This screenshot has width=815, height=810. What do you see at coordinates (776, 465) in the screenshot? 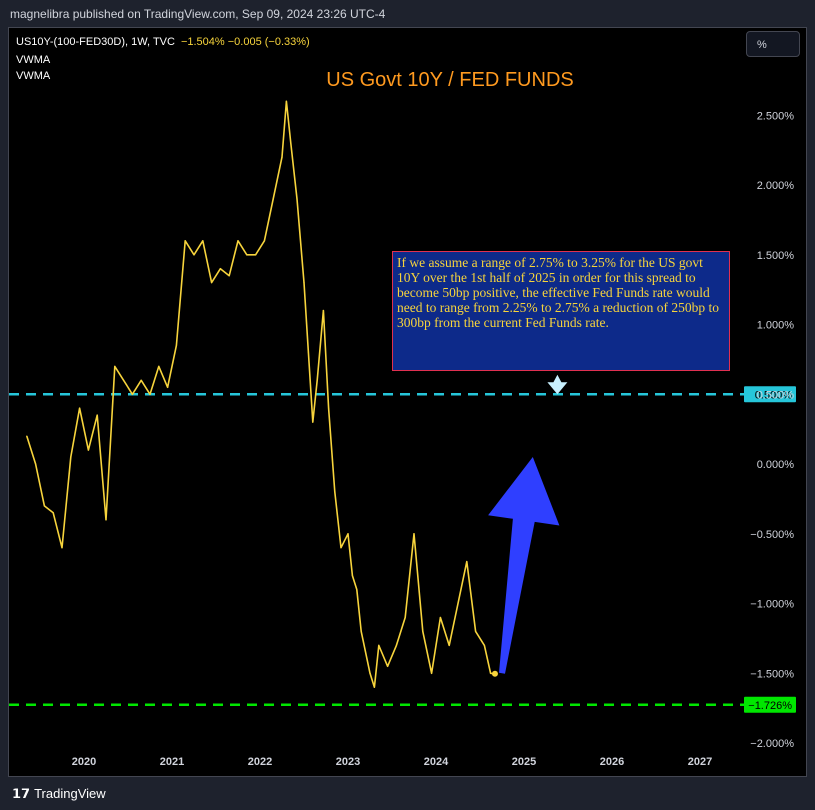
I see `y-tick-label: 0.000%` at bounding box center [776, 465].